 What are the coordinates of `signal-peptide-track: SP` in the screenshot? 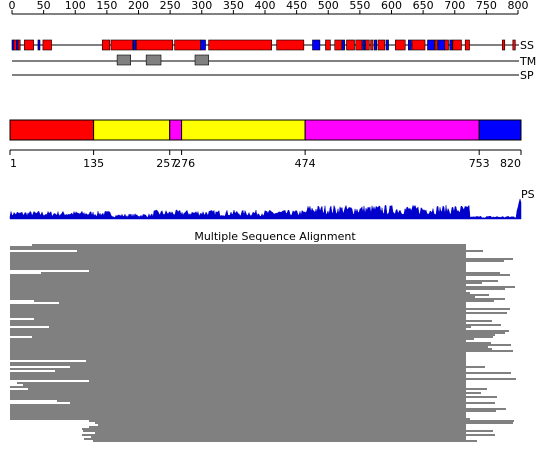 It's located at (273, 75).